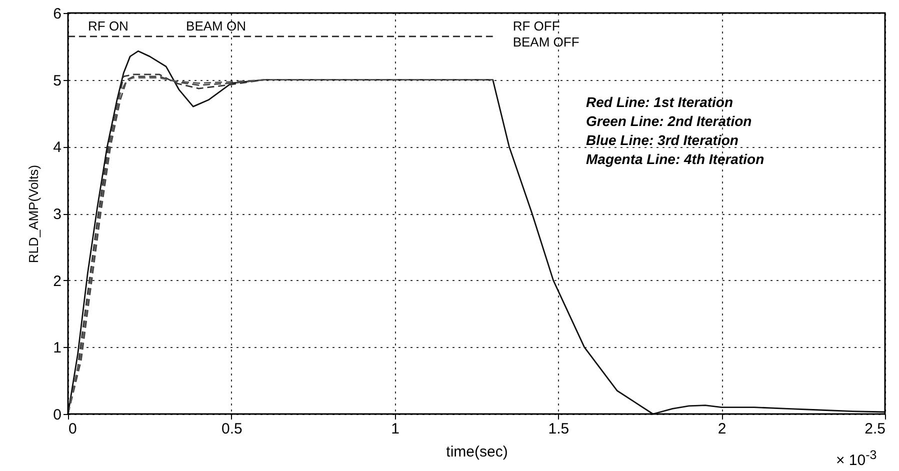 Image resolution: width=899 pixels, height=471 pixels. Describe the element at coordinates (669, 121) in the screenshot. I see `annotation: Green Line: 2nd Iteration` at that location.